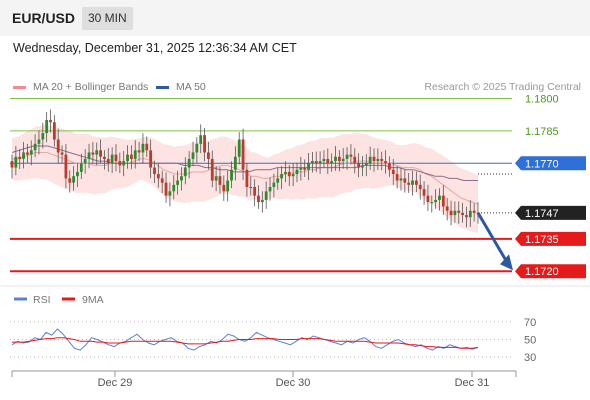  I want to click on instrument-title: EUR/USD, so click(44, 18).